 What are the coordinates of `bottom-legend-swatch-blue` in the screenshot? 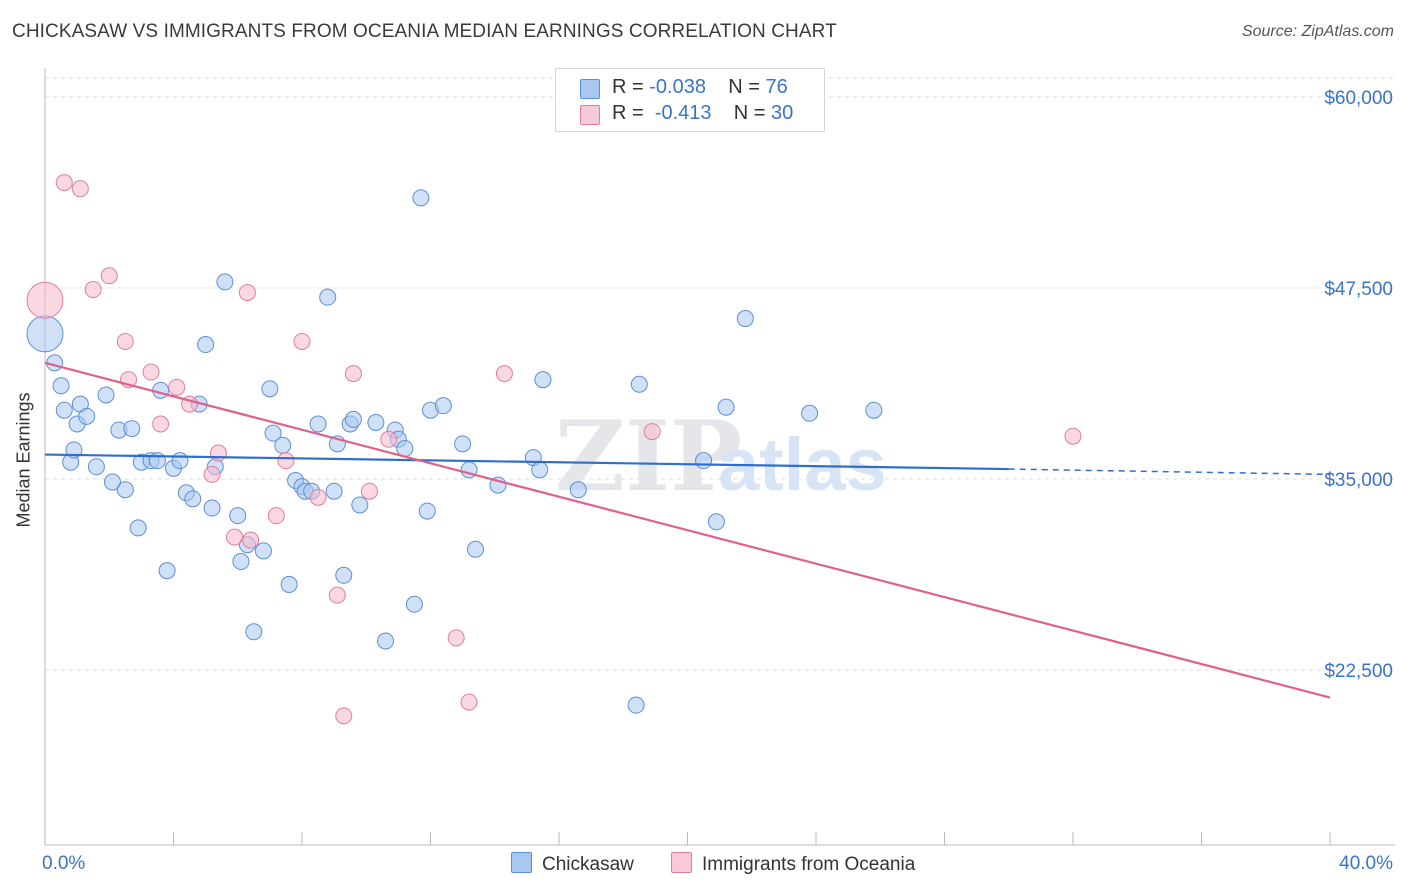 It's located at (521, 862).